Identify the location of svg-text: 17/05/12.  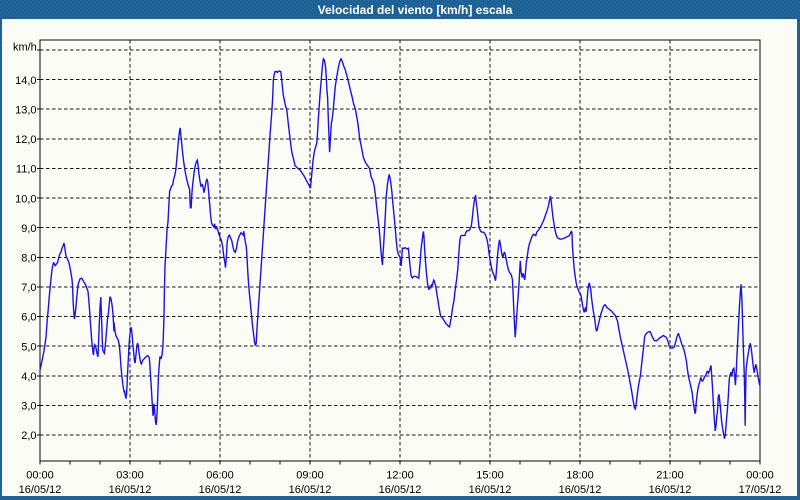
(760, 490).